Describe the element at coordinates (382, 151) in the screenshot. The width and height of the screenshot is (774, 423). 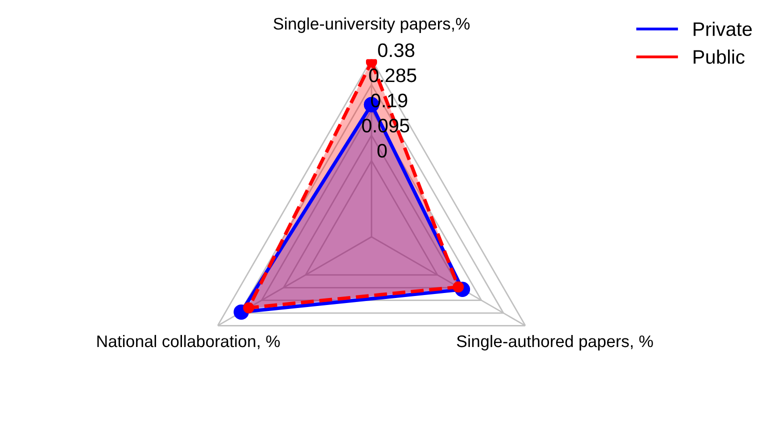
I see `y-tick-label: 0` at that location.